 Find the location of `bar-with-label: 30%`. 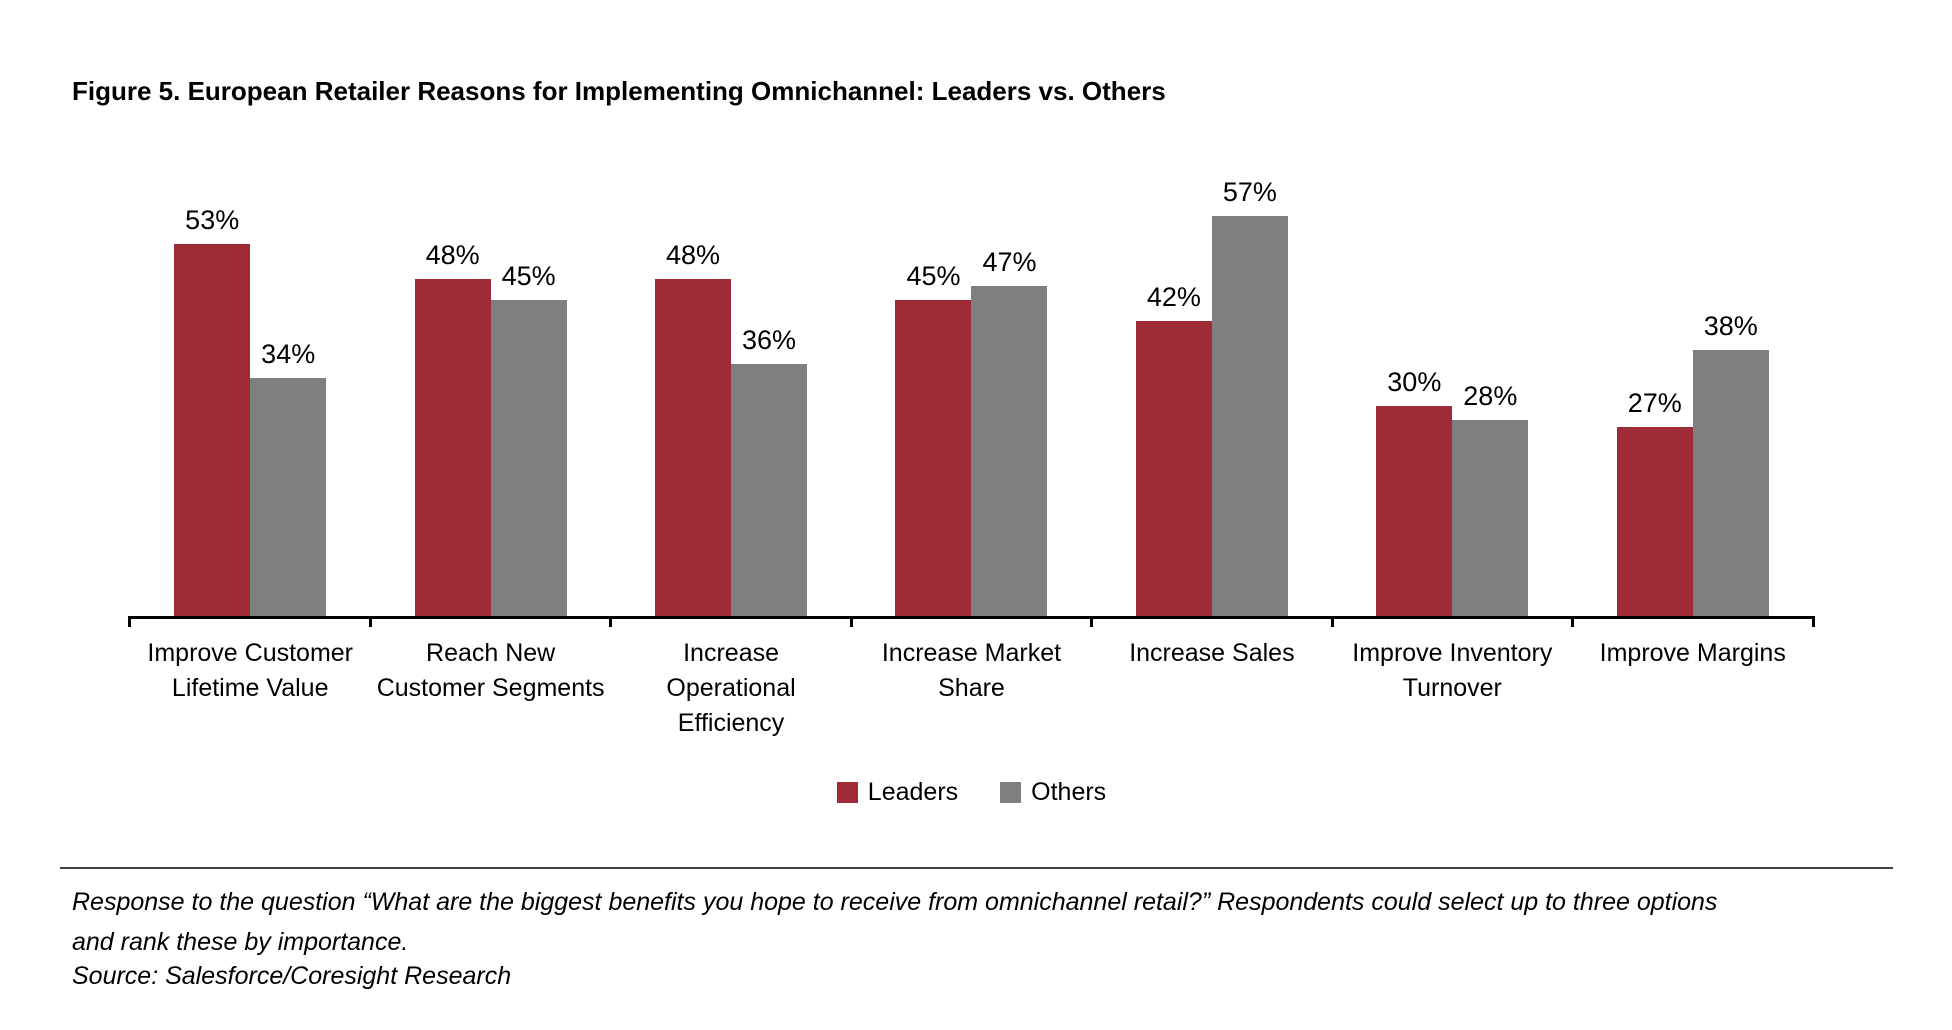

bar-with-label: 30% is located at coordinates (1414, 492).